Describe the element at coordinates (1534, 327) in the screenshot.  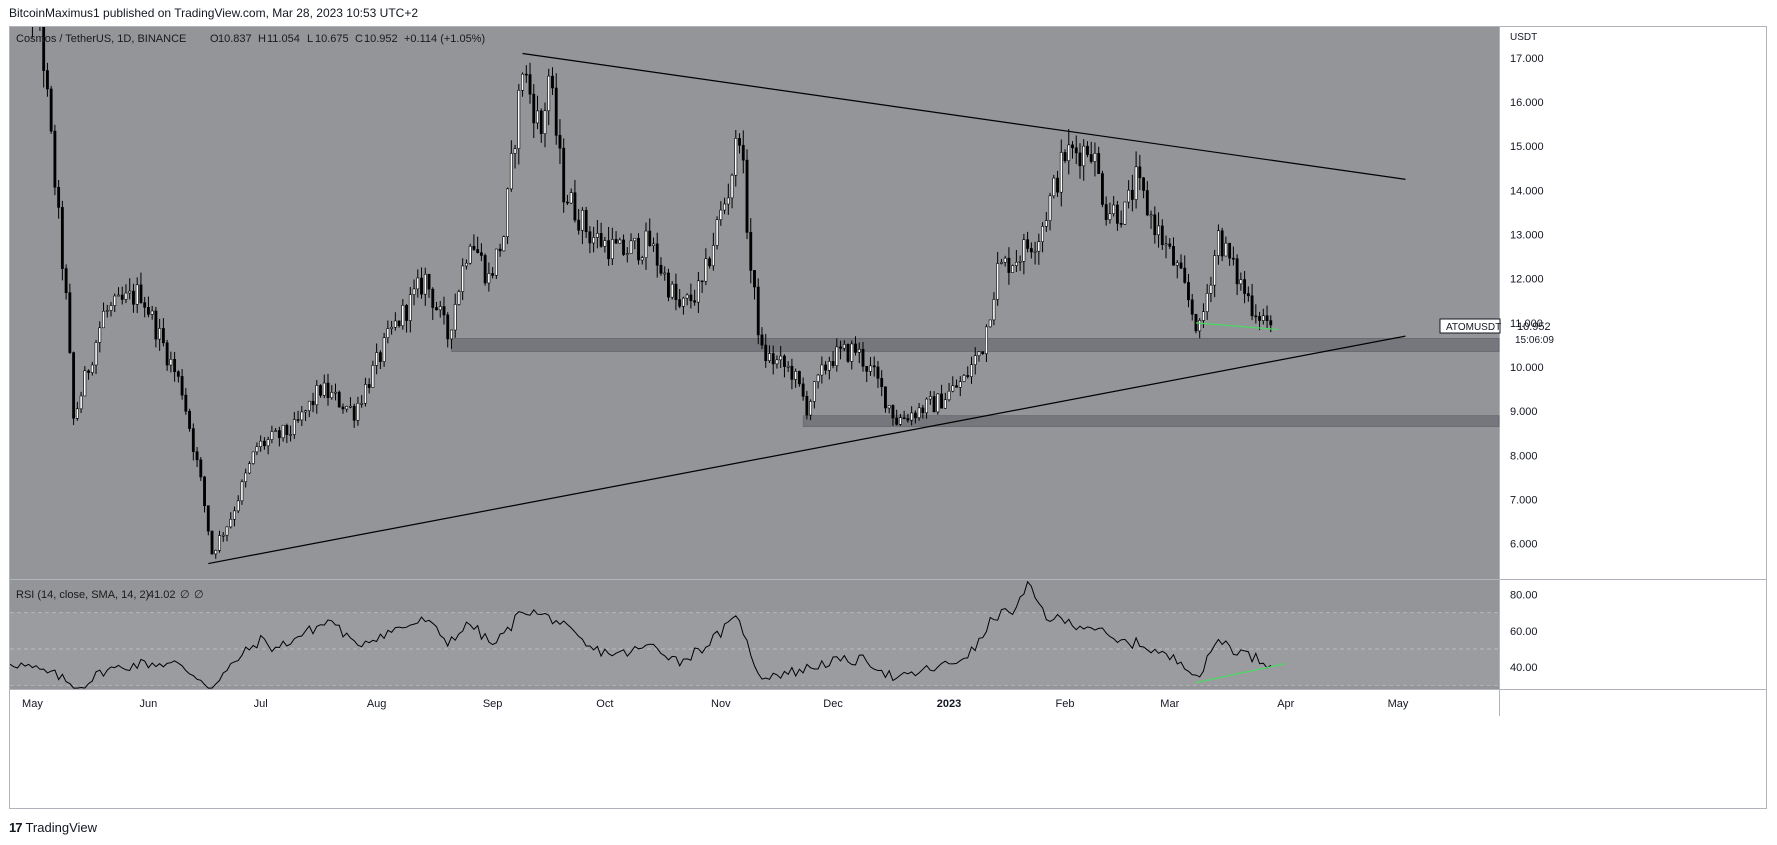
I see `last-price-value: 10.952` at that location.